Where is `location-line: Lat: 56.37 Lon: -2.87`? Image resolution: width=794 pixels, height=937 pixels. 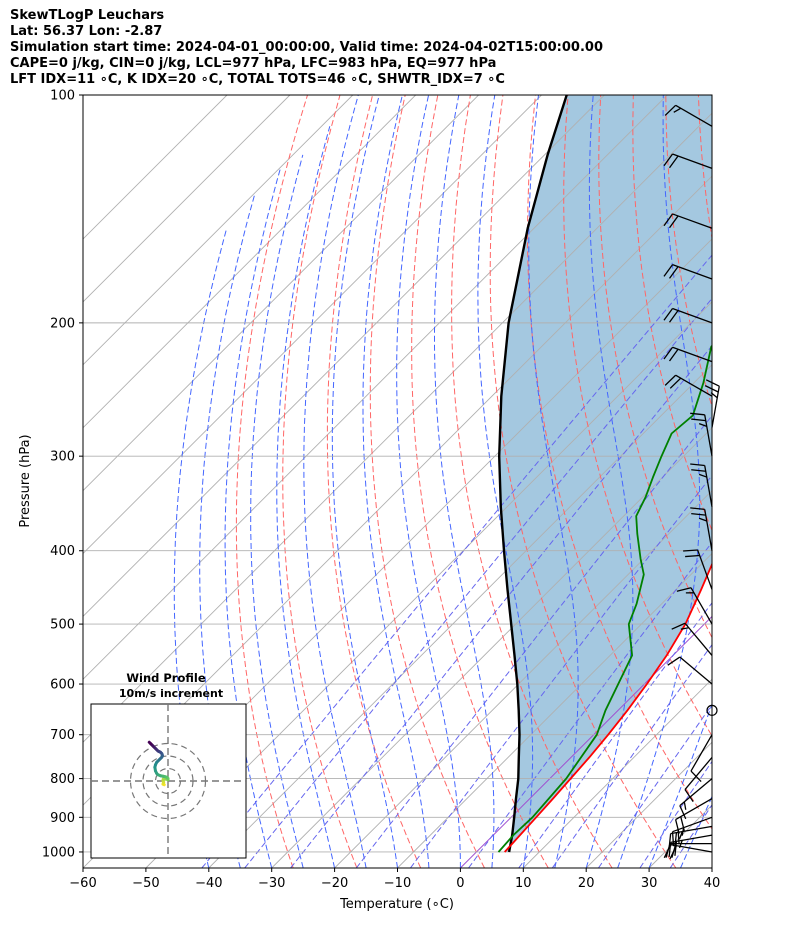 location-line: Lat: 56.37 Lon: -2.87 is located at coordinates (86, 31).